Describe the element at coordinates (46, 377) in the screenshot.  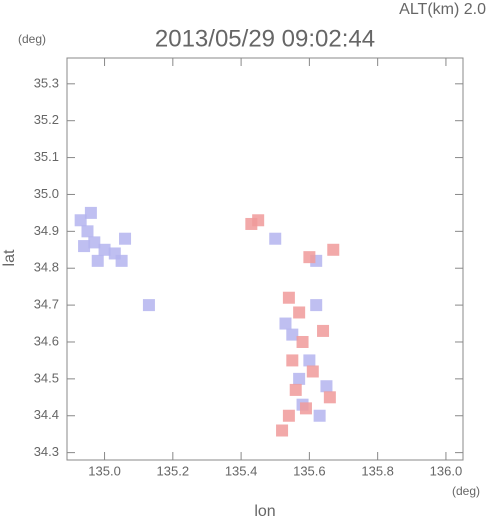
I see `y-tick-label: 34.5` at that location.